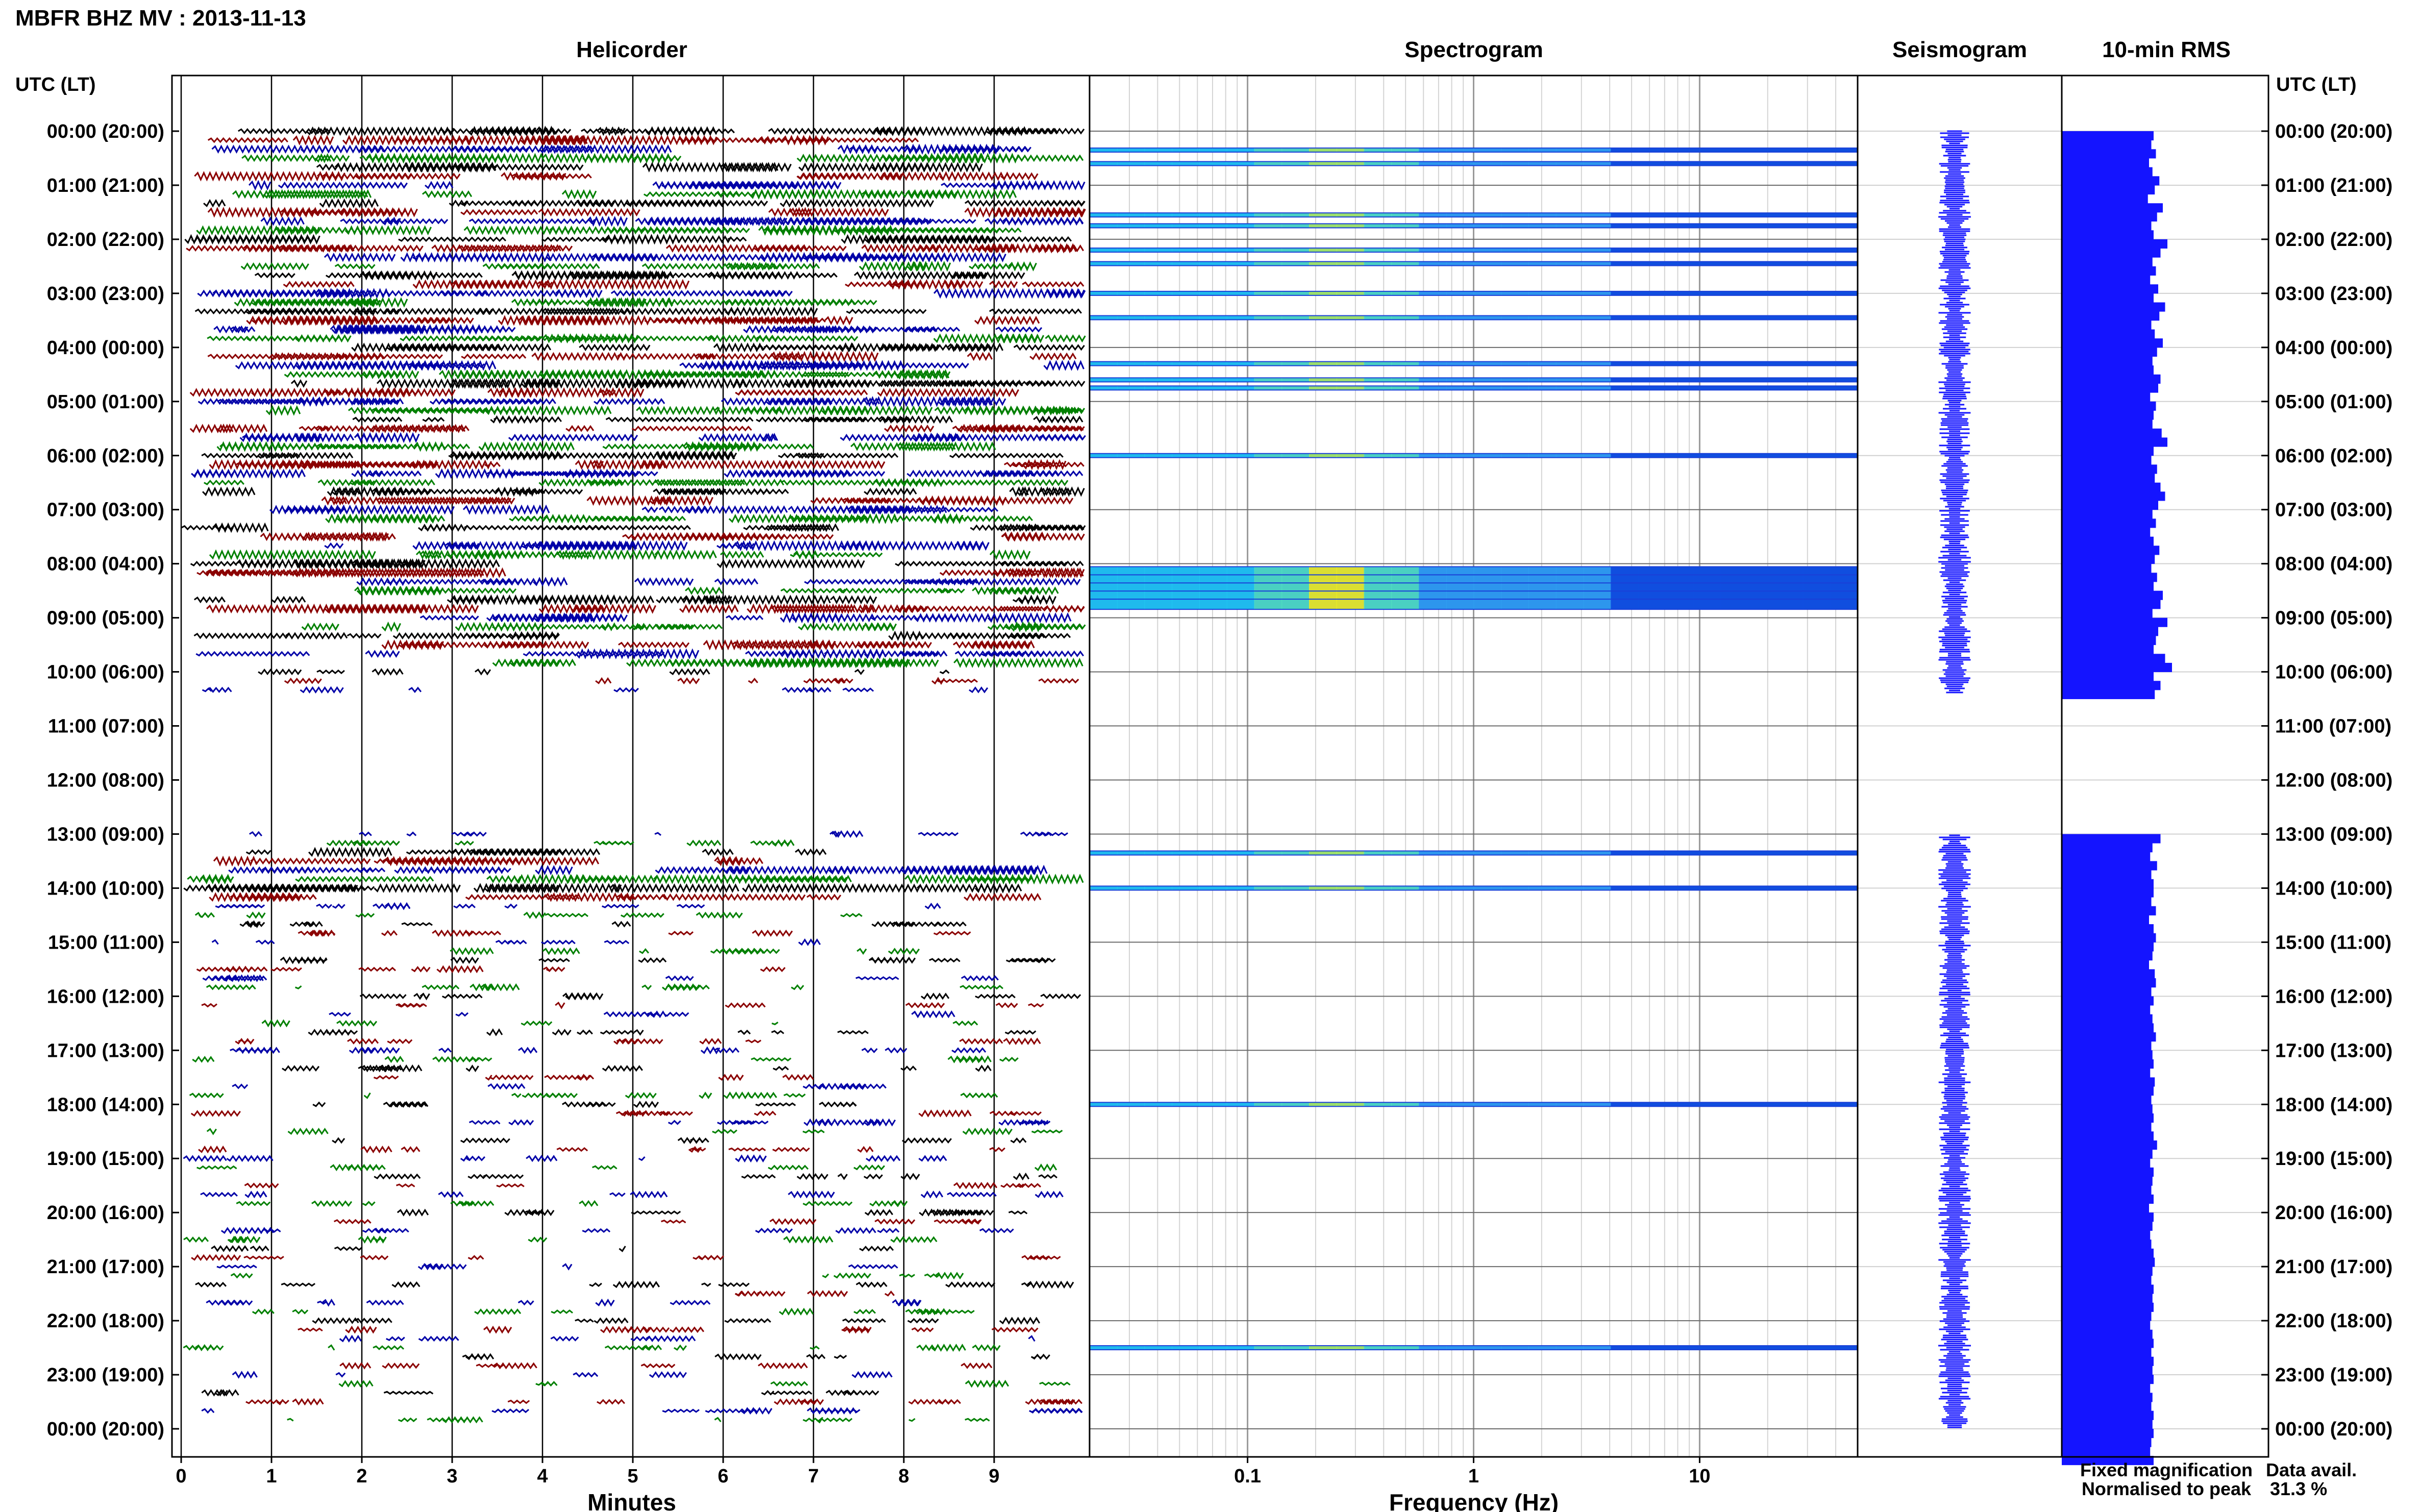 The height and width of the screenshot is (1512, 2419). I want to click on hour-label-right: 15:00 (11:00), so click(2333, 942).